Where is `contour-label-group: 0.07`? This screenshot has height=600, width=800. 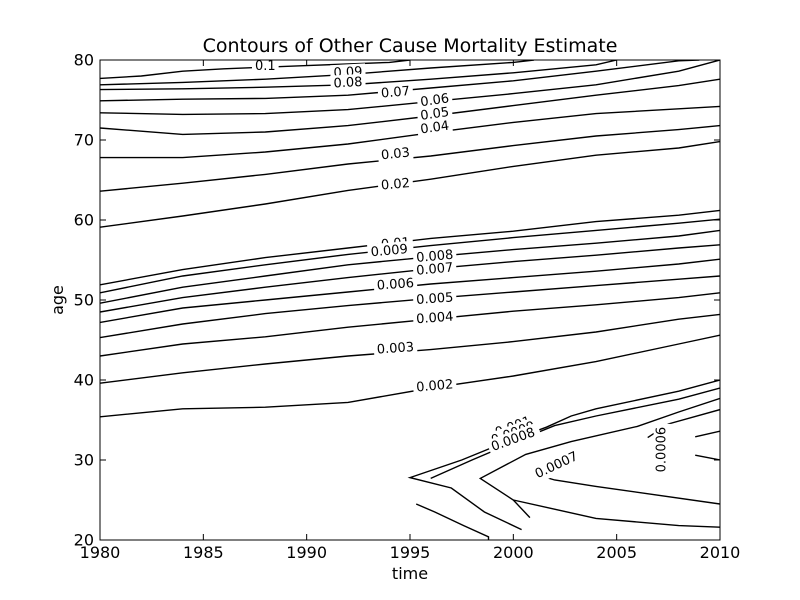 contour-label-group: 0.07 is located at coordinates (395, 92).